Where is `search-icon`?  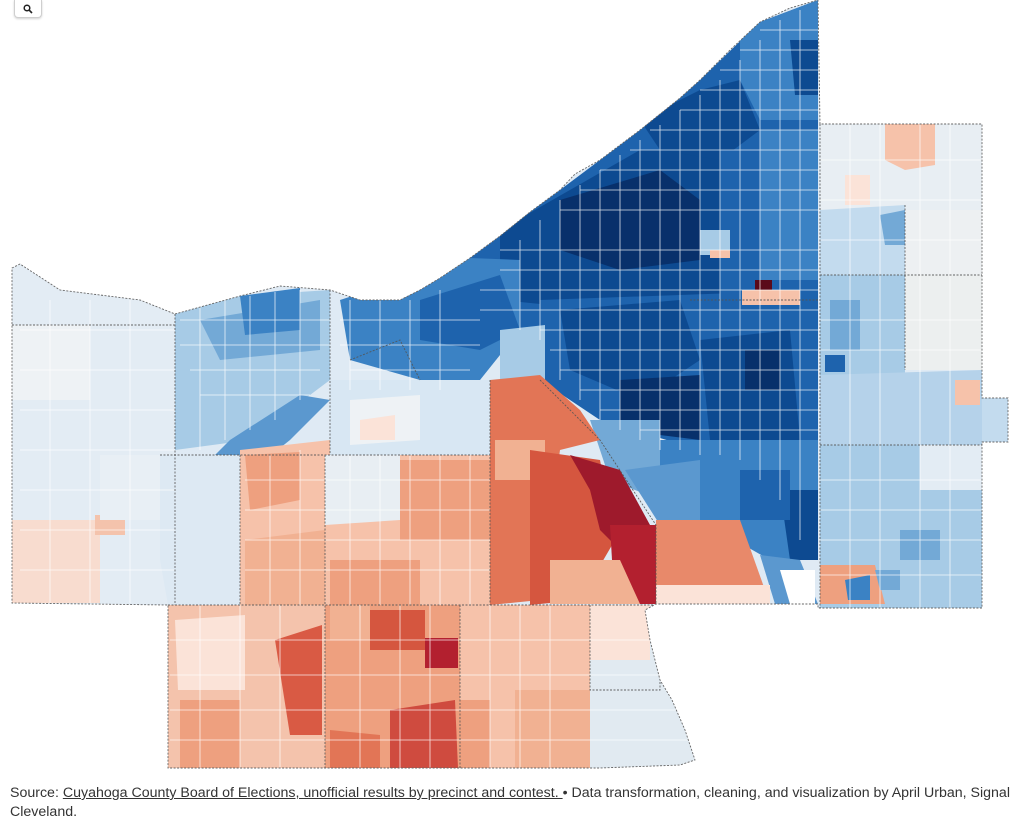
search-icon is located at coordinates (28, 8).